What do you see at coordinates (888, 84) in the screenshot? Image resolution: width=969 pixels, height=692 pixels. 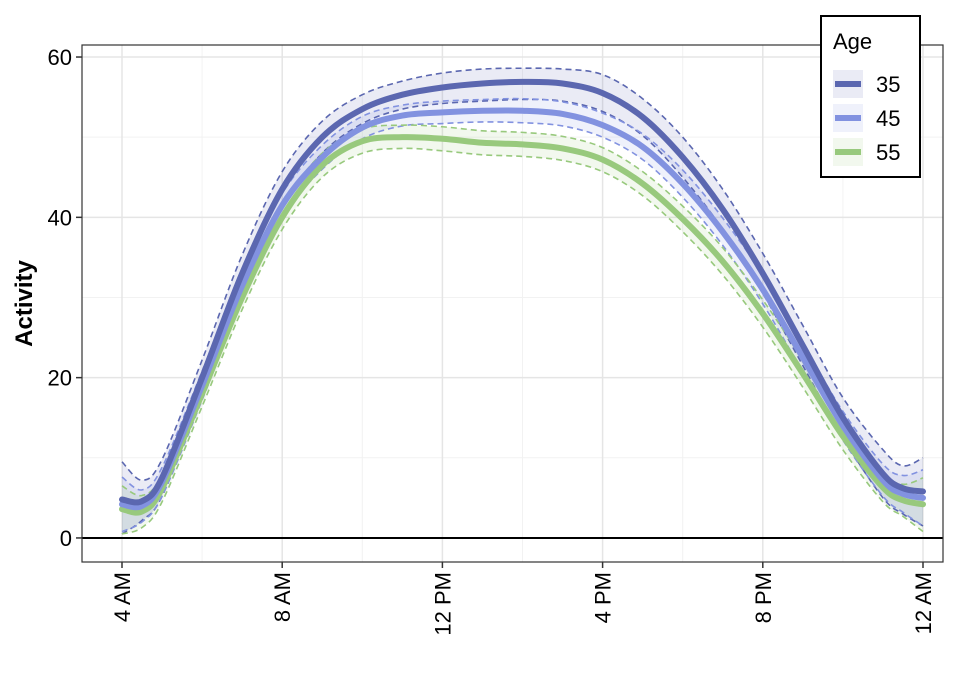 I see `legend-label-35: 35` at bounding box center [888, 84].